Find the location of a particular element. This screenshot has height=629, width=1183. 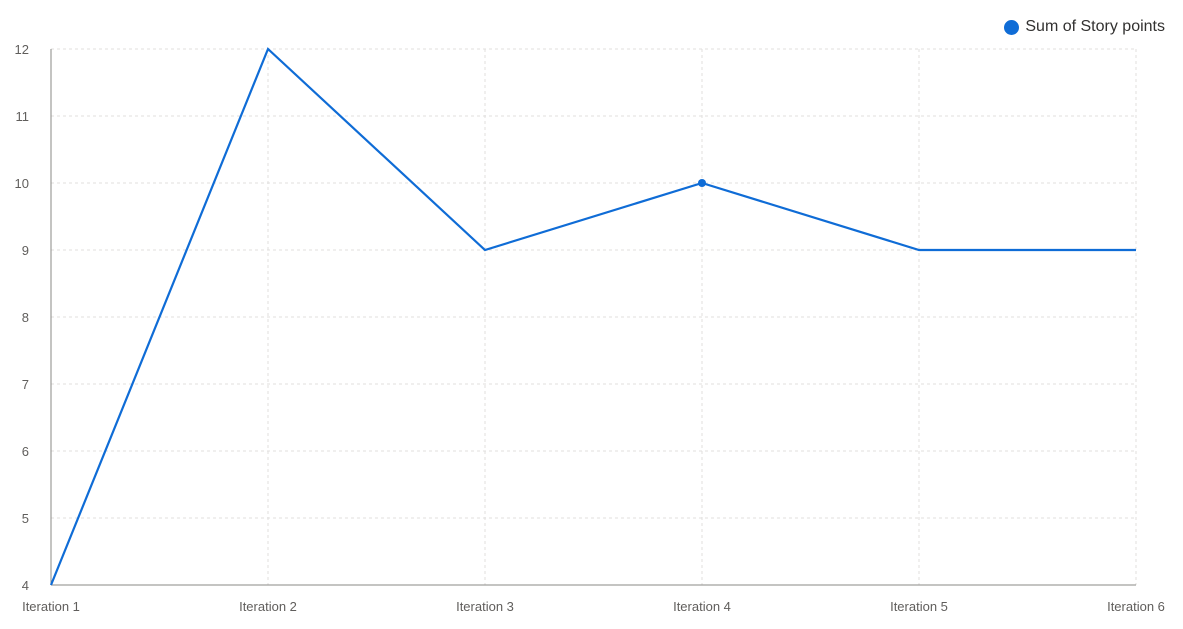

x-tick-label: Iteration 1 is located at coordinates (51, 606).